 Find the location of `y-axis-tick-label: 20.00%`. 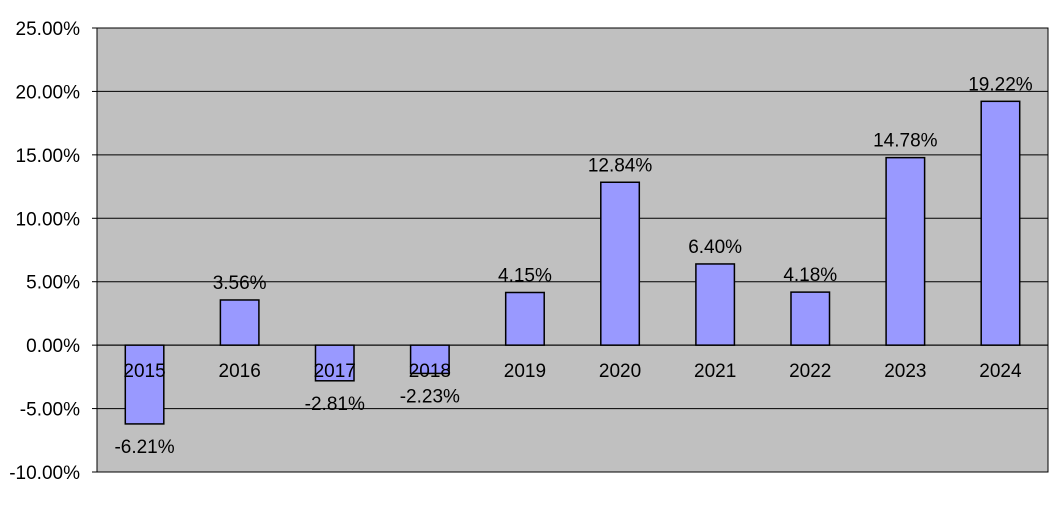

y-axis-tick-label: 20.00% is located at coordinates (48, 92).